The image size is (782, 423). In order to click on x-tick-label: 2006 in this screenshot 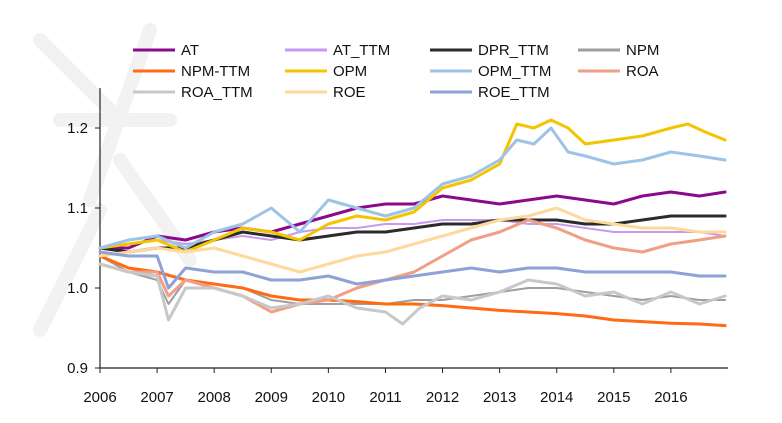, I will do `click(99, 397)`.